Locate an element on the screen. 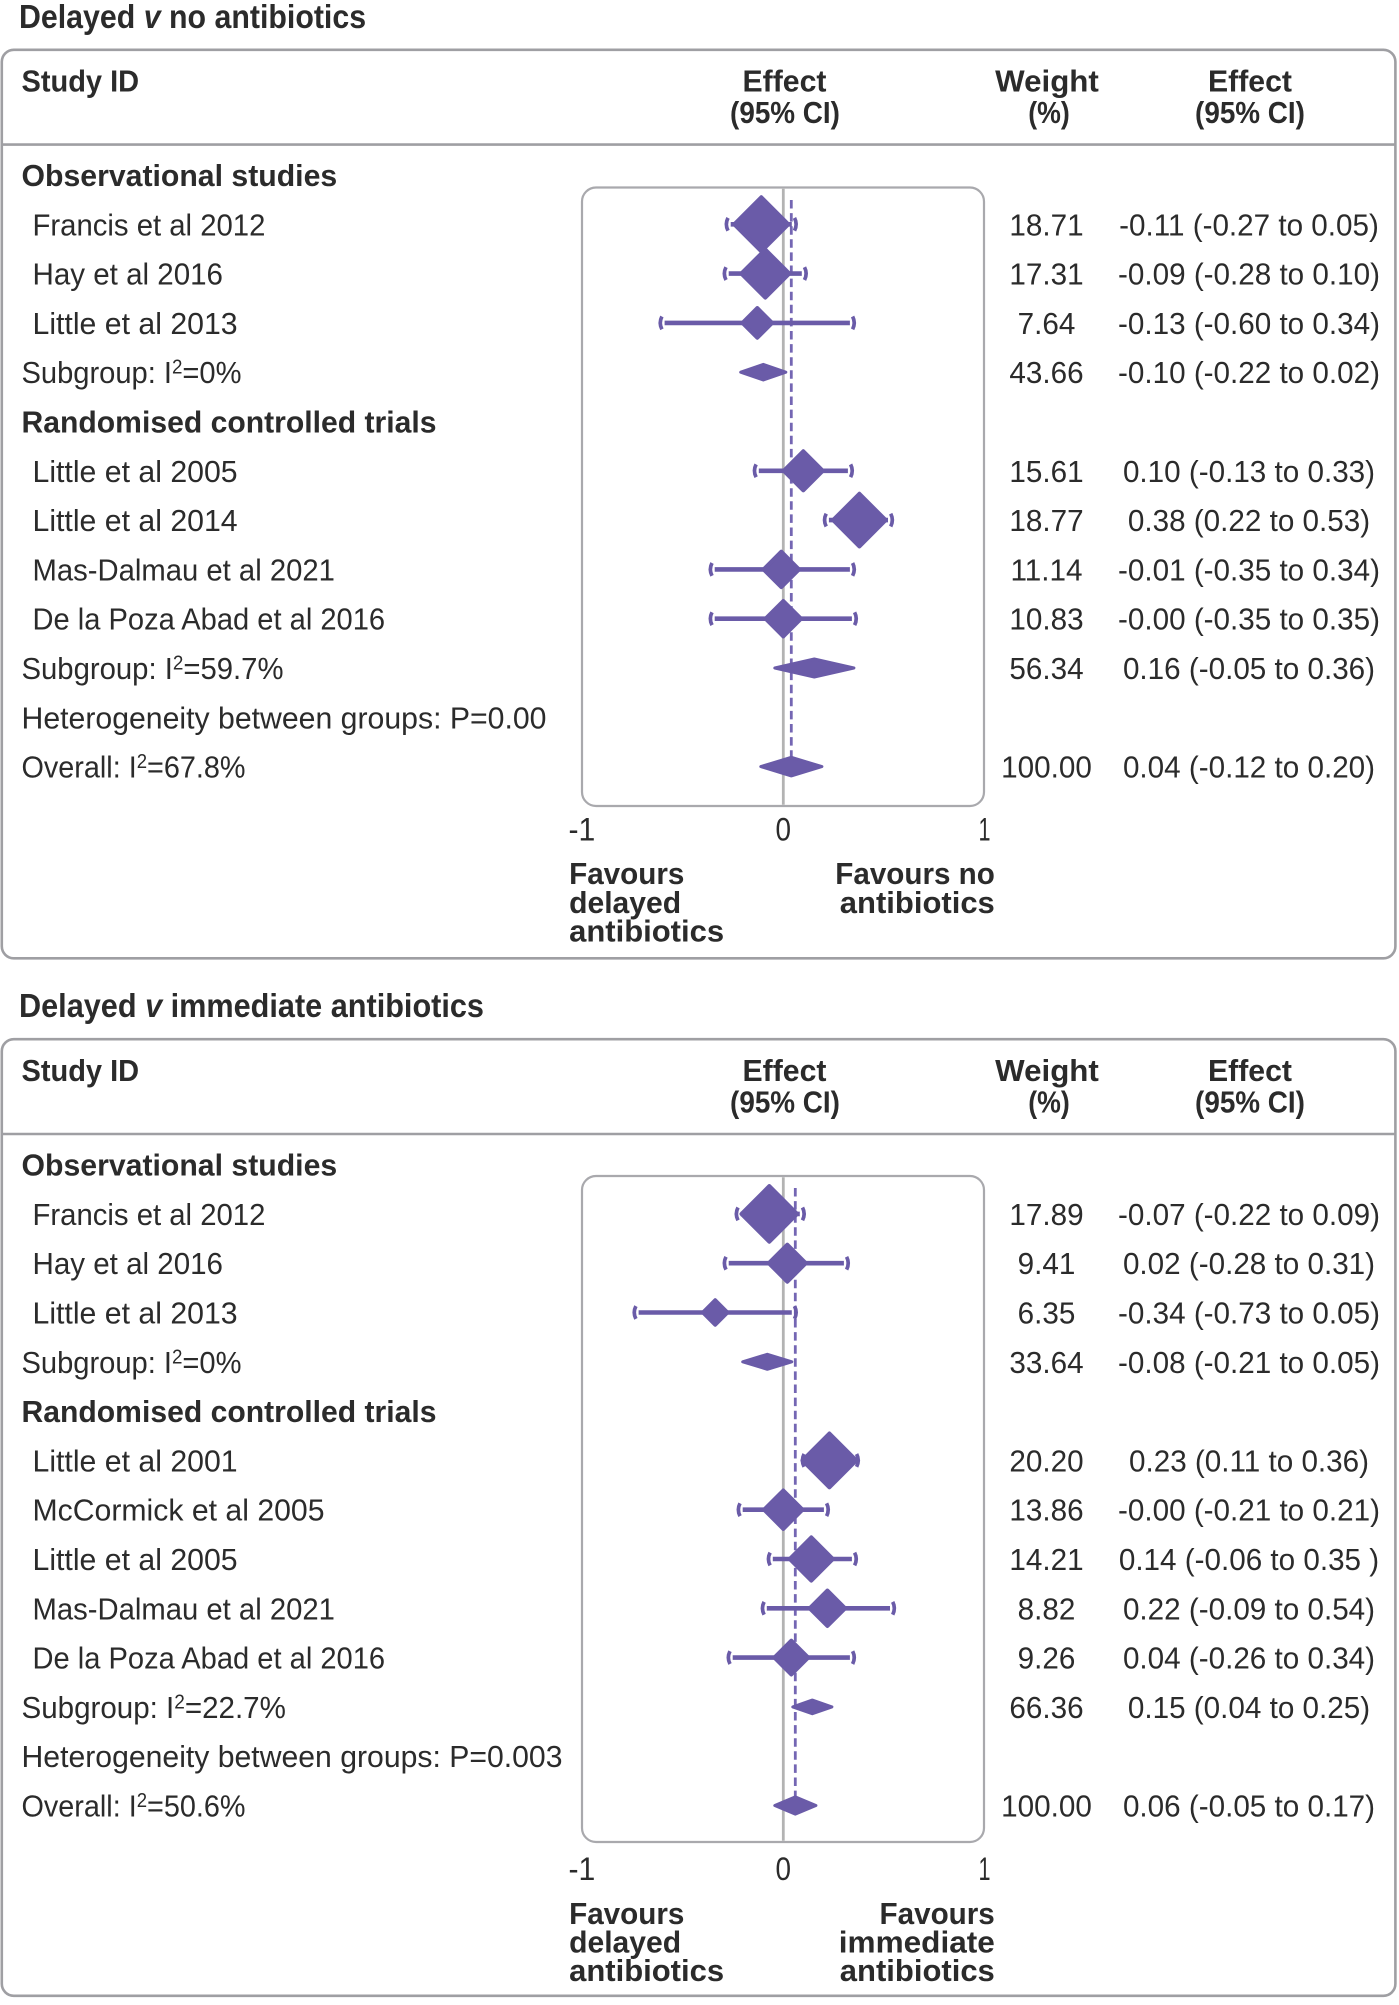  svg-text: 0.38 (0.22 to 0.53) is located at coordinates (1249, 520).